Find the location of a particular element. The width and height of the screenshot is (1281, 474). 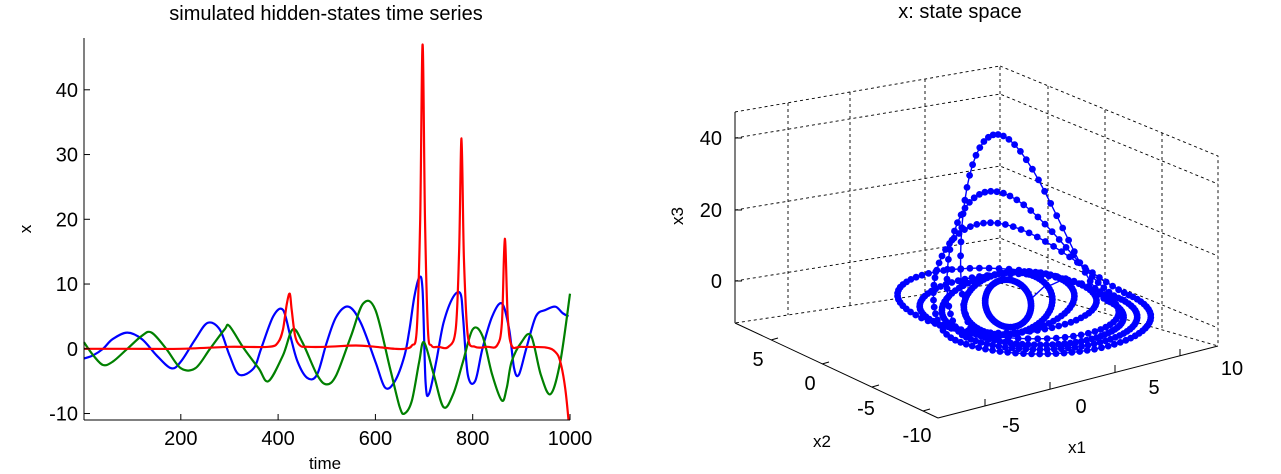

x2-tick-5: 5 is located at coordinates (757, 360).